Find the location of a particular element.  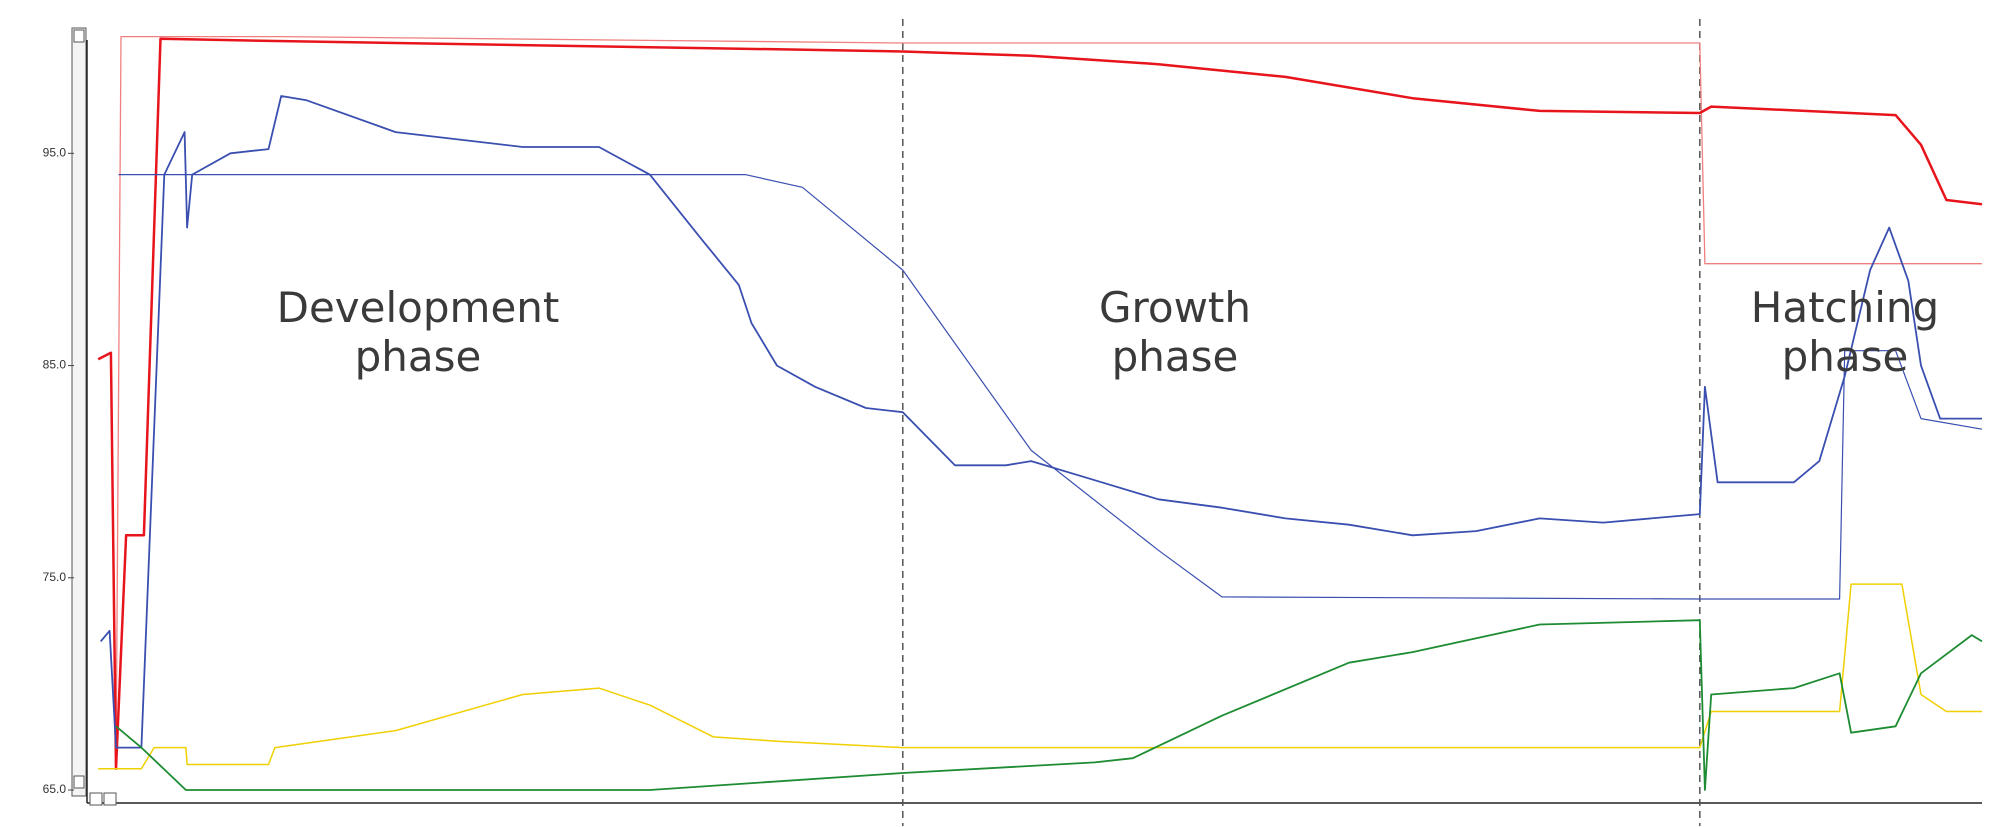

y-tick-label: 65.0 is located at coordinates (55, 789).